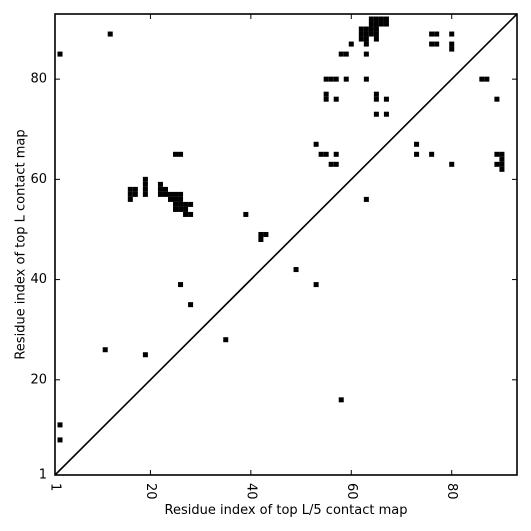 The image size is (531, 531). Describe the element at coordinates (43, 475) in the screenshot. I see `y-tick-label: 1` at that location.